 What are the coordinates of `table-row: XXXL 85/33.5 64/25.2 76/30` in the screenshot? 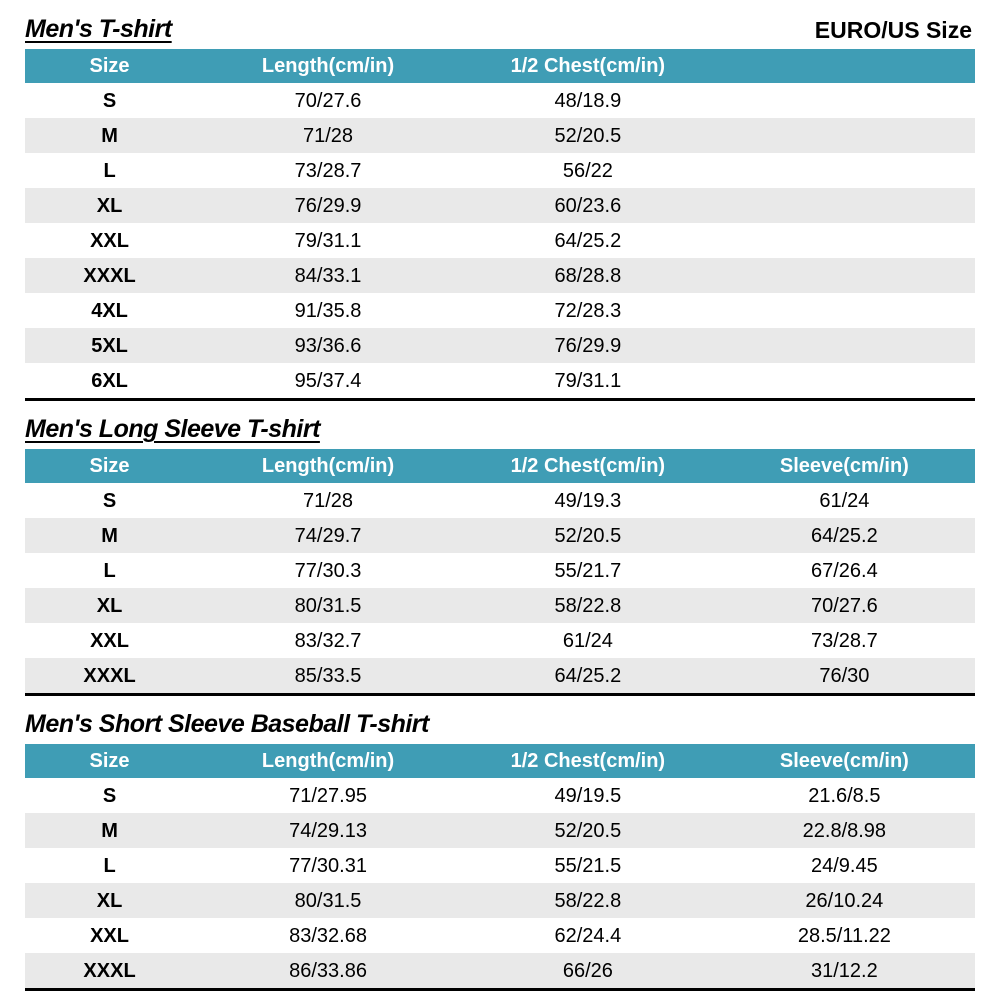 It's located at (500, 675).